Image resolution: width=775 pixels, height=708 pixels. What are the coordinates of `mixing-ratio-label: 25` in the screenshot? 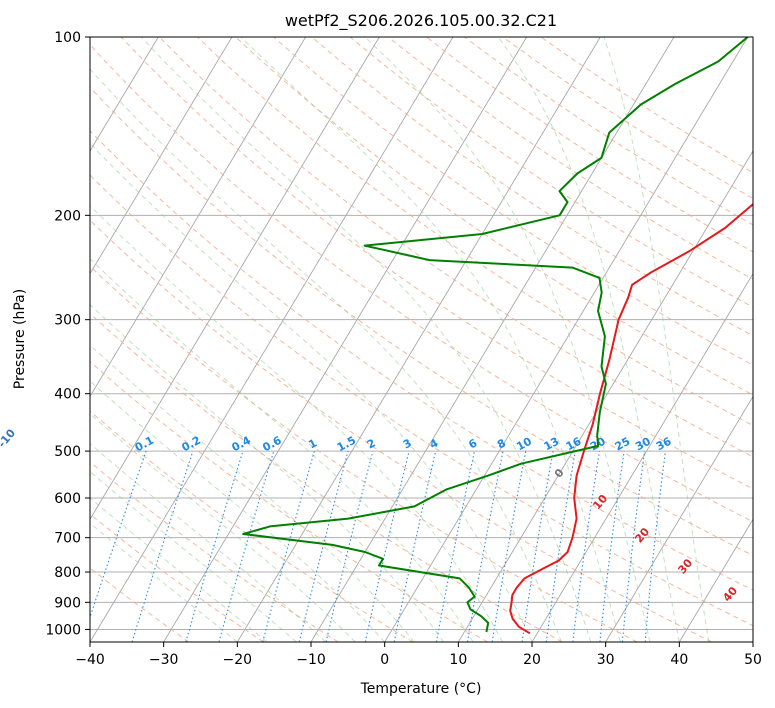 It's located at (623, 444).